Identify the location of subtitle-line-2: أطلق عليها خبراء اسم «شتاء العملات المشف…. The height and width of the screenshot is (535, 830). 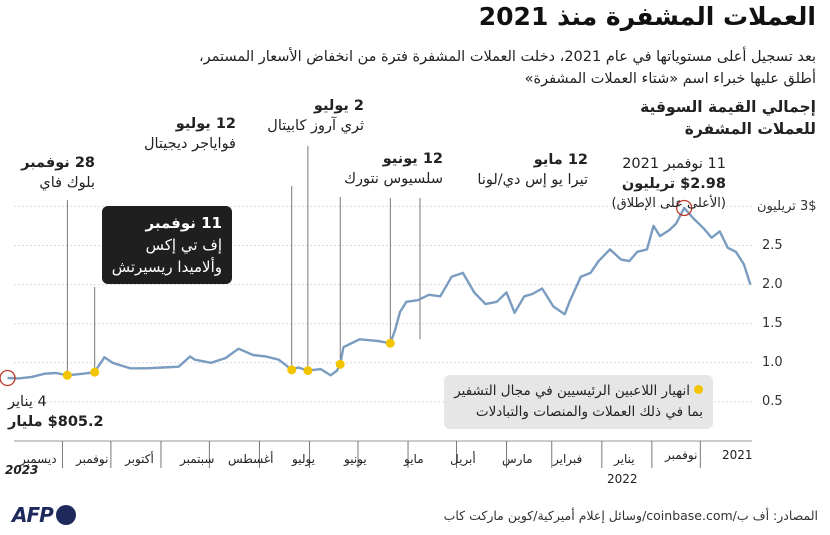
(670, 79).